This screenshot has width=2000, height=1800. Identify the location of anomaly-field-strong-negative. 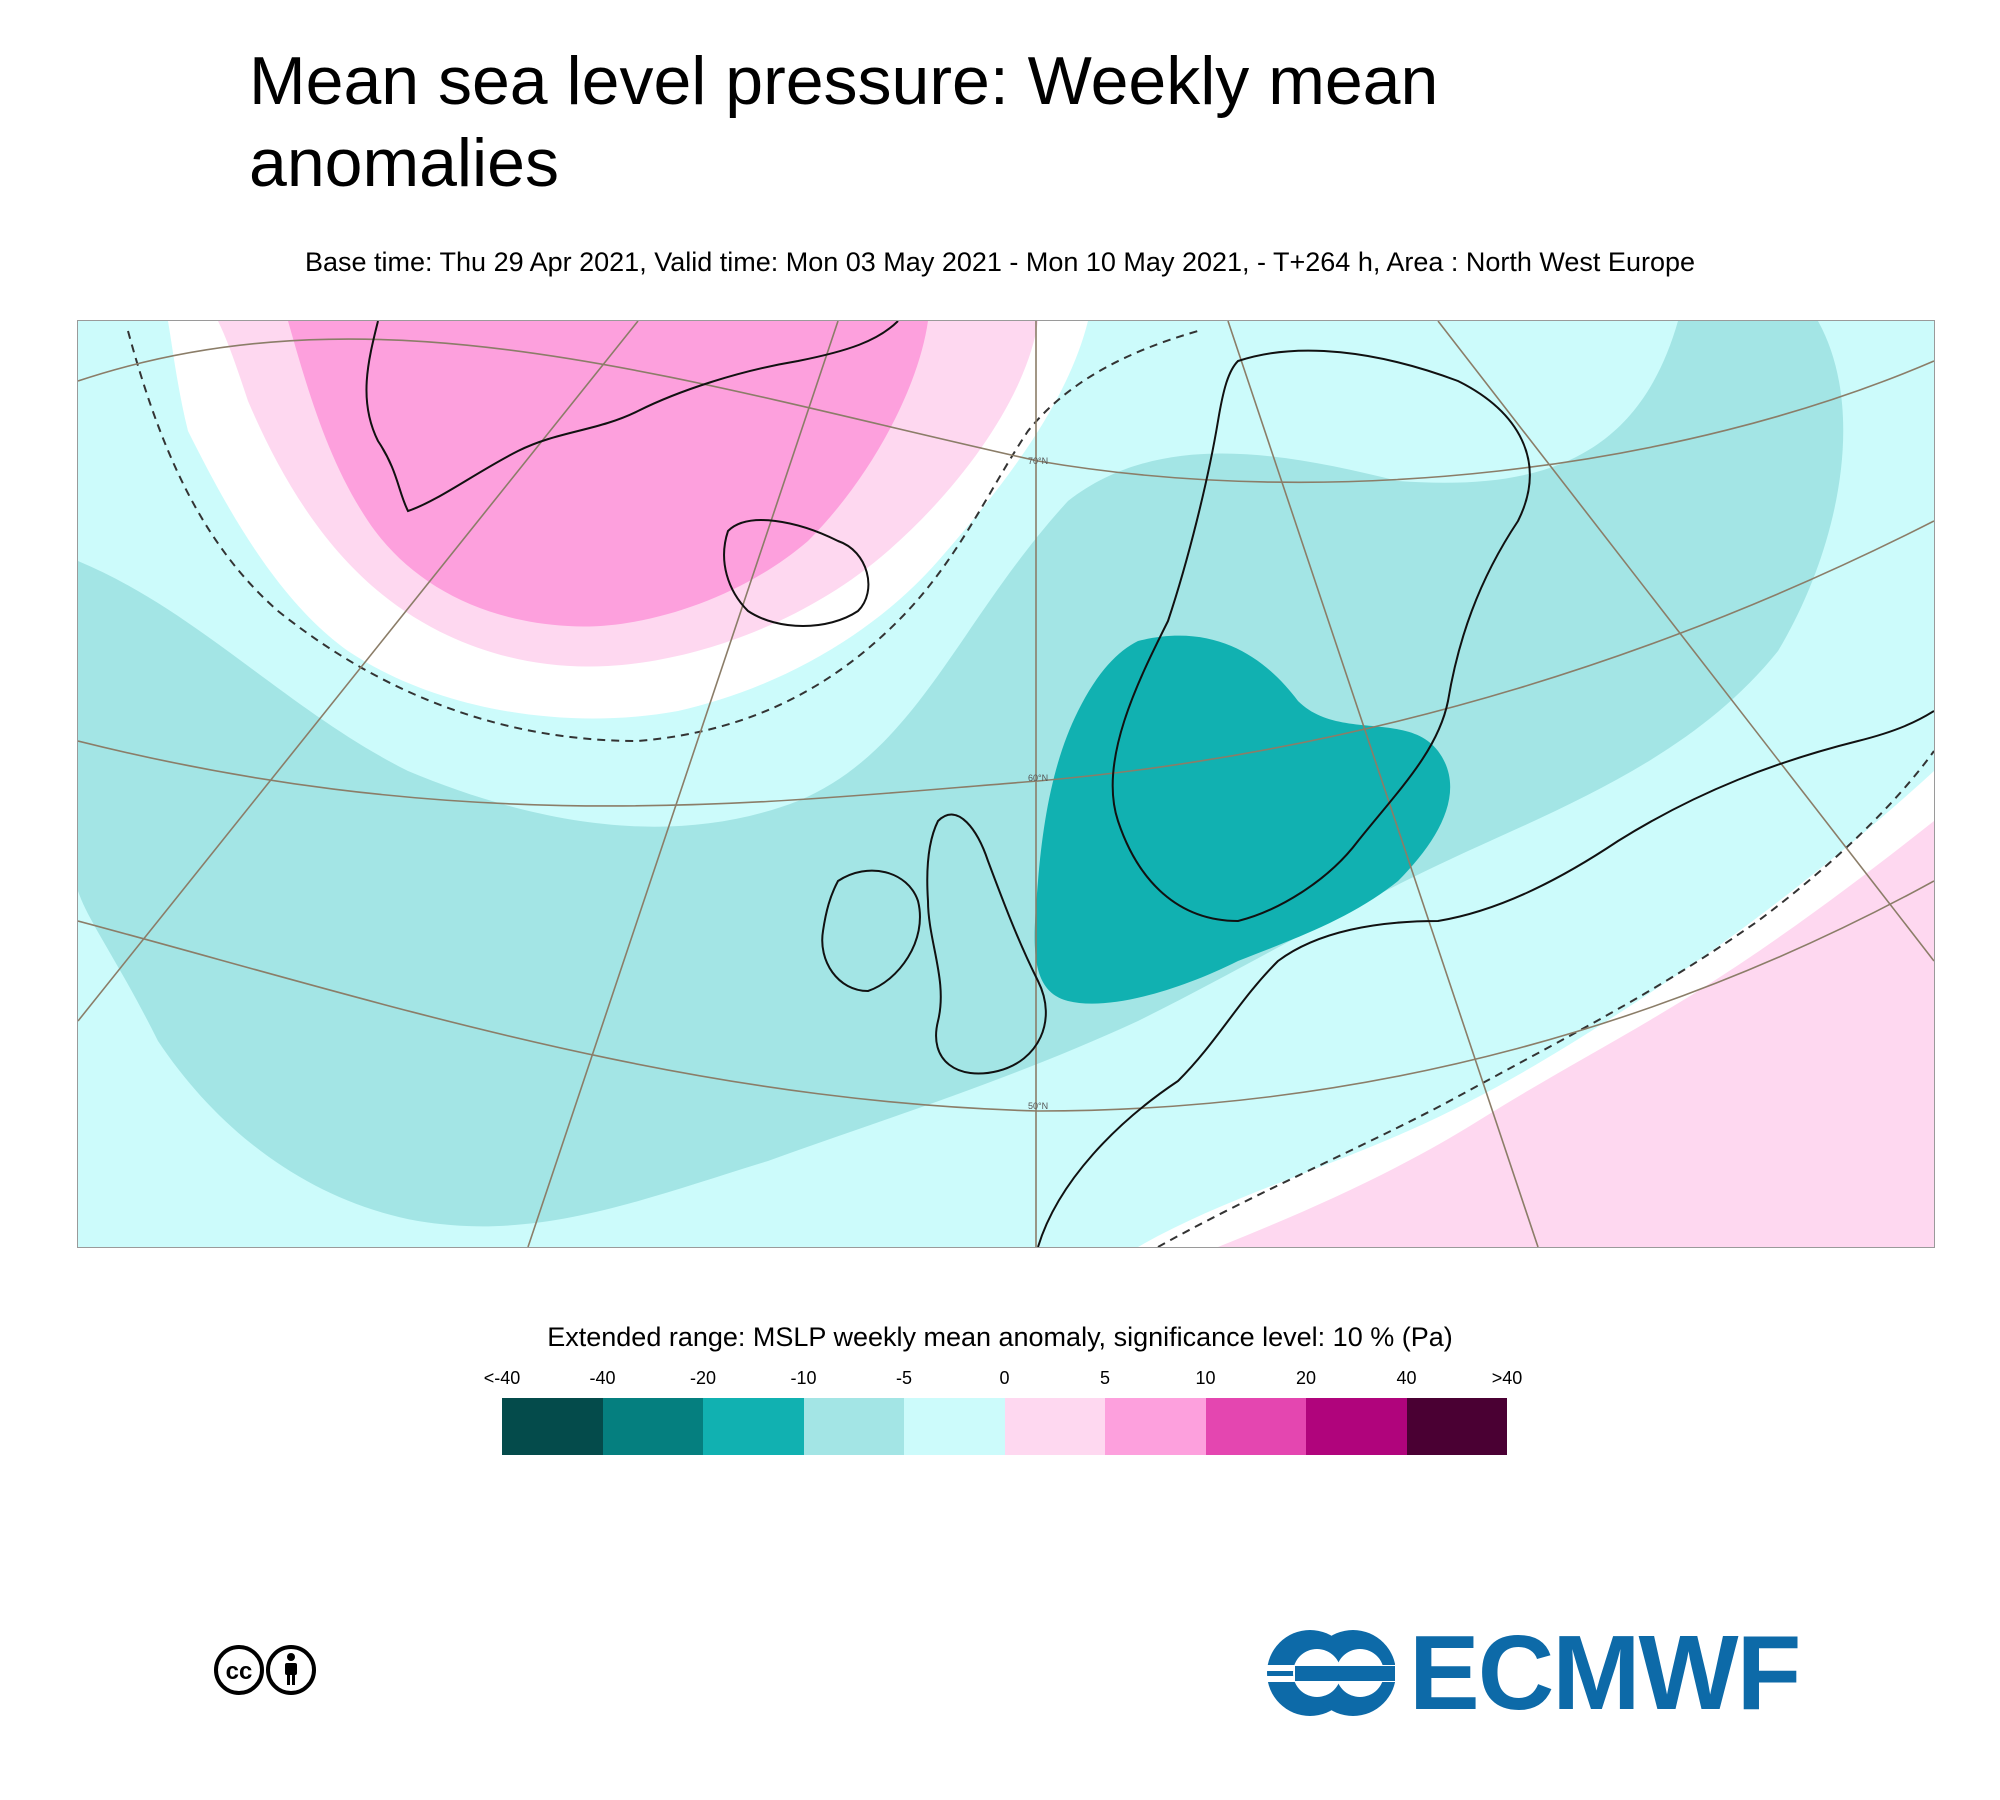
(1242, 819).